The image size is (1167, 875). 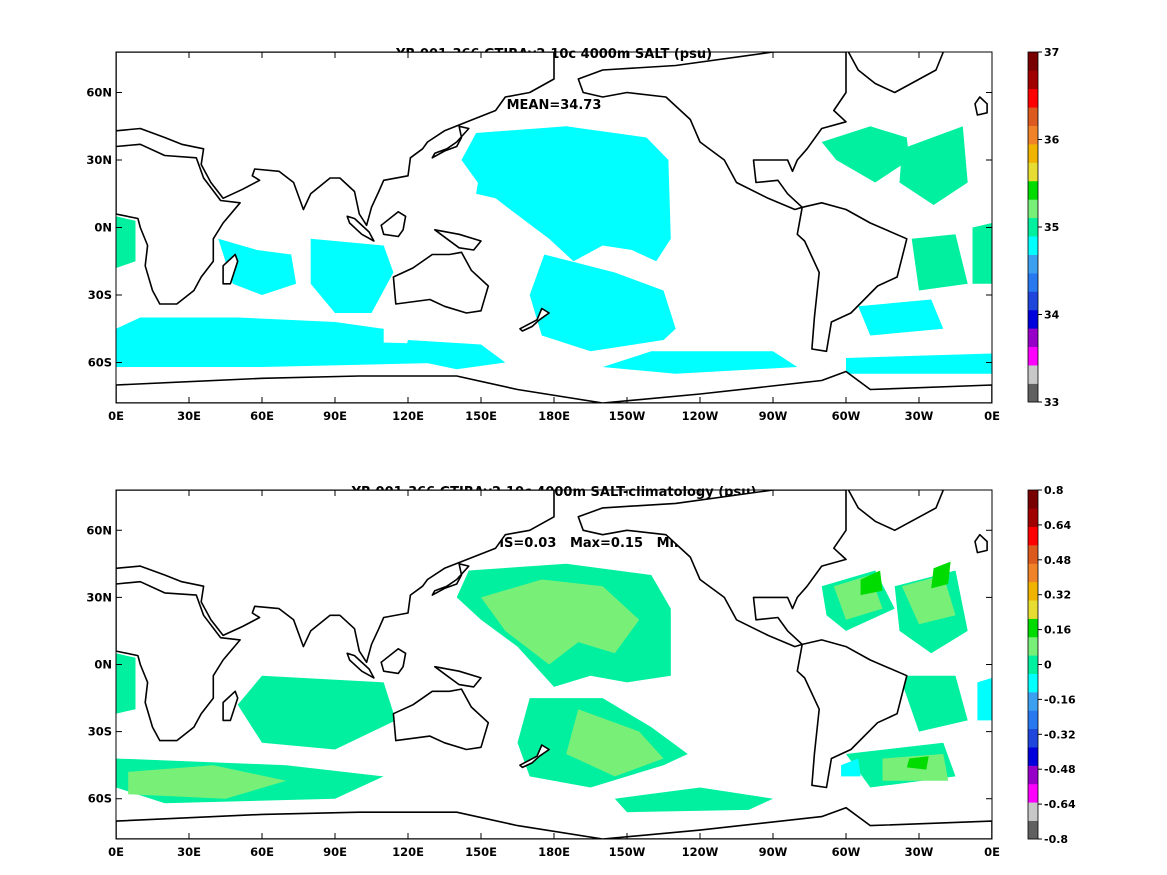 I want to click on colorbar-label: -0.64, so click(x=1060, y=804).